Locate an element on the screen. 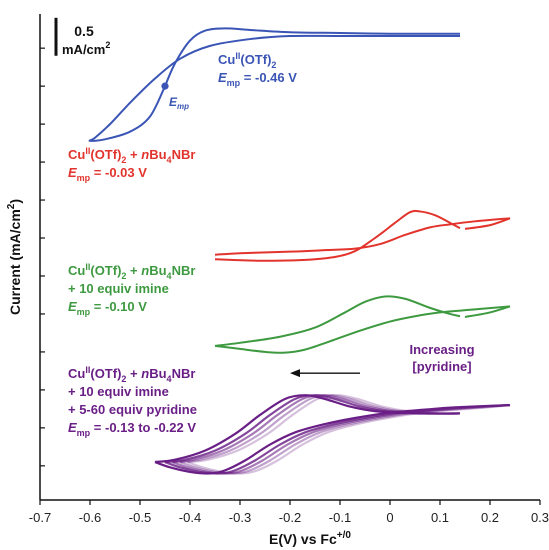  green-reduction-curve is located at coordinates (362, 329).